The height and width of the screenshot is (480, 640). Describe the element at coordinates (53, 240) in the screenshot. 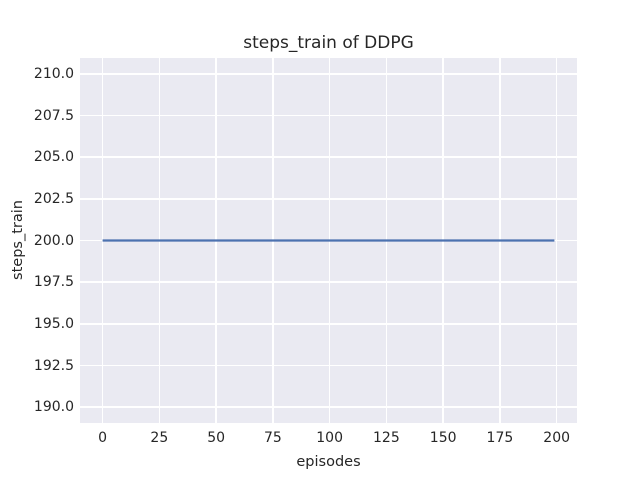

I see `y-tick-label: 200.0` at that location.